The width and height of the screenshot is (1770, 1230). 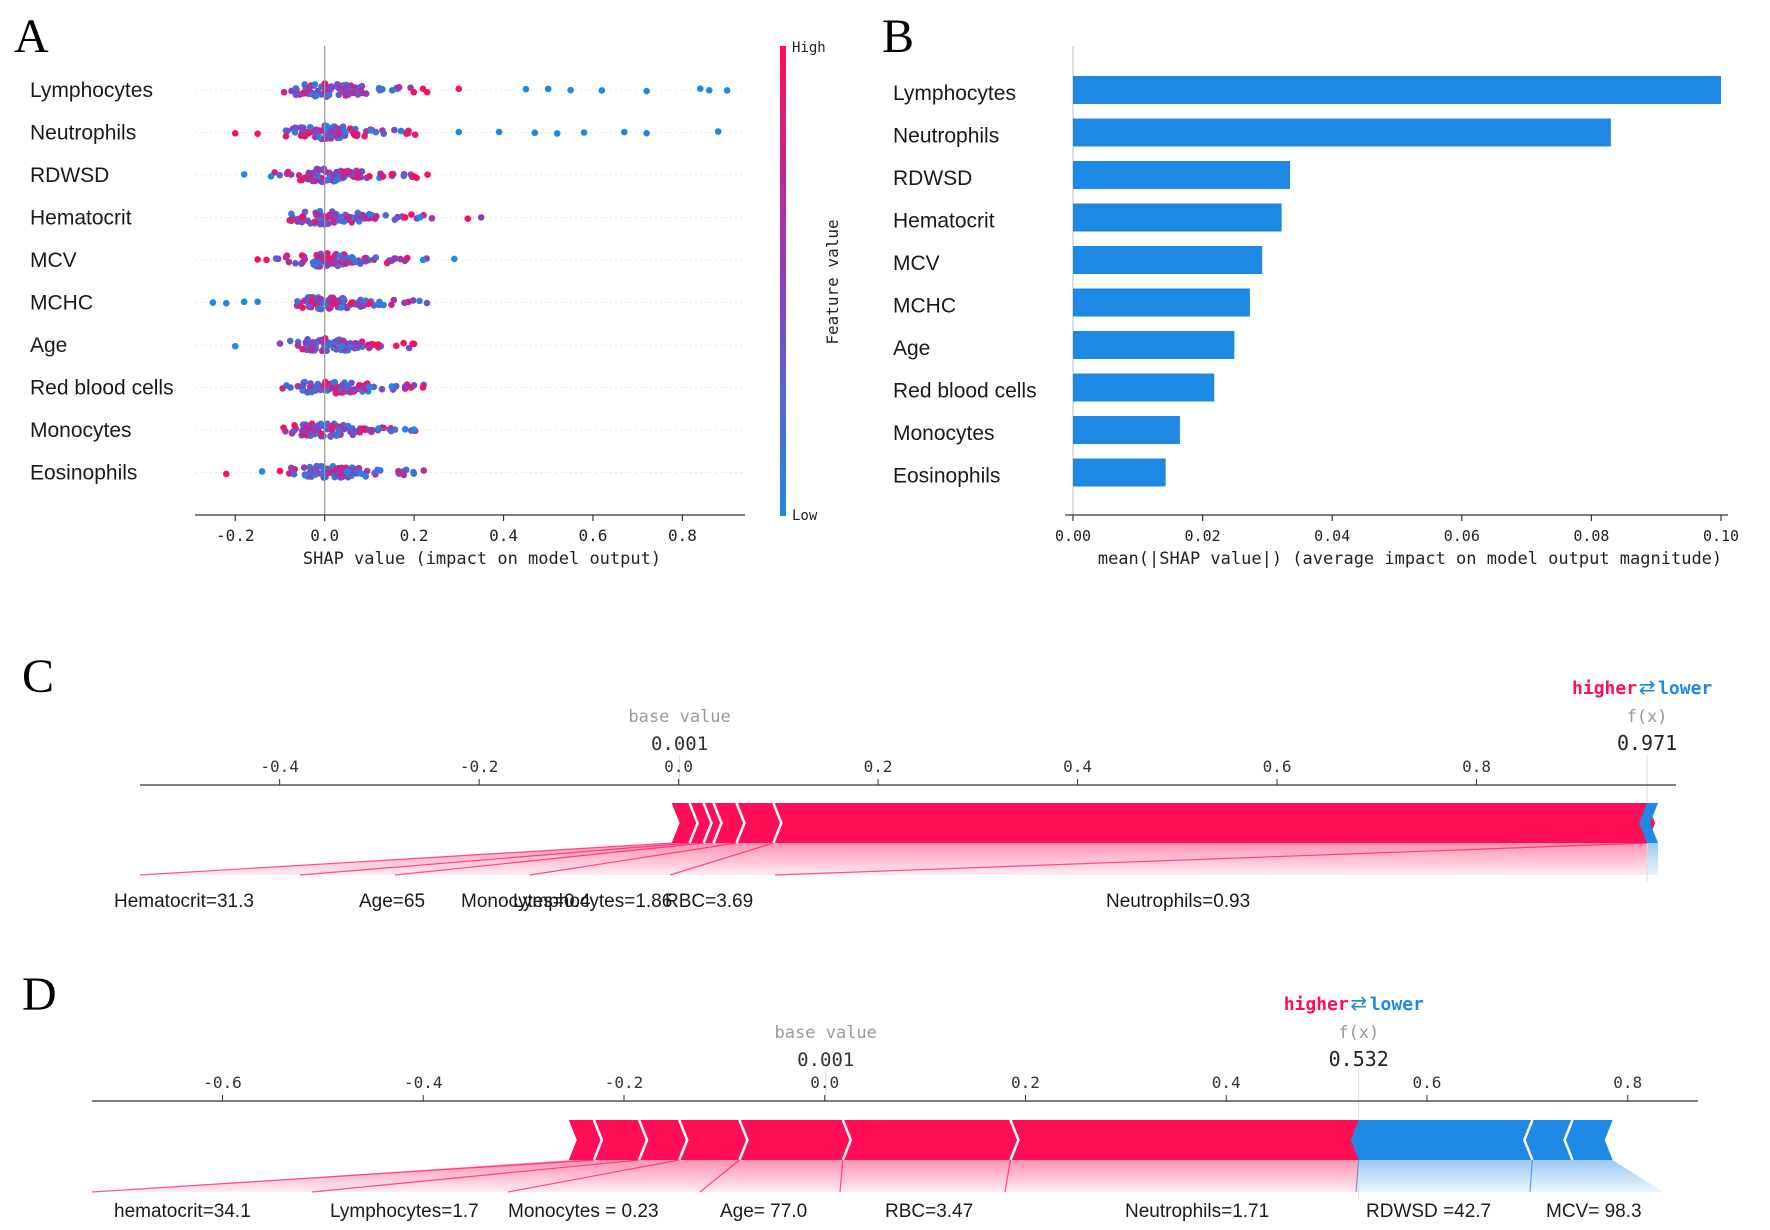 I want to click on feature-value-label: Age= 77.0, so click(x=763, y=1211).